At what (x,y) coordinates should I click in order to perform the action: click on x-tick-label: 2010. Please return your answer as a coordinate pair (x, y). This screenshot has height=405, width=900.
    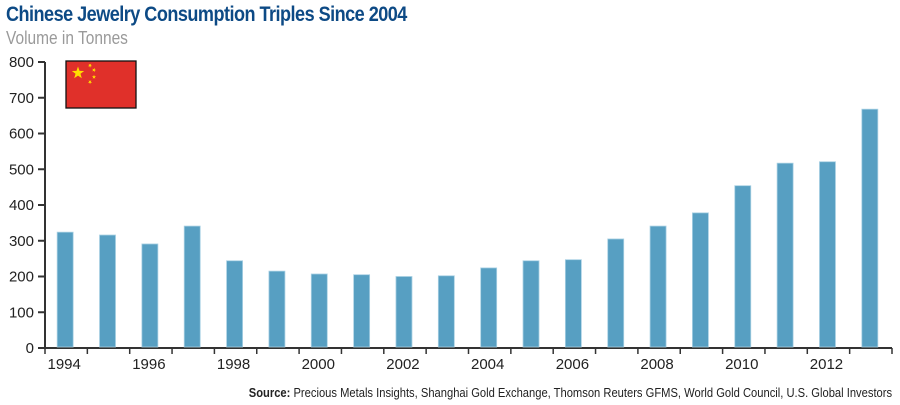
    Looking at the image, I should click on (741, 364).